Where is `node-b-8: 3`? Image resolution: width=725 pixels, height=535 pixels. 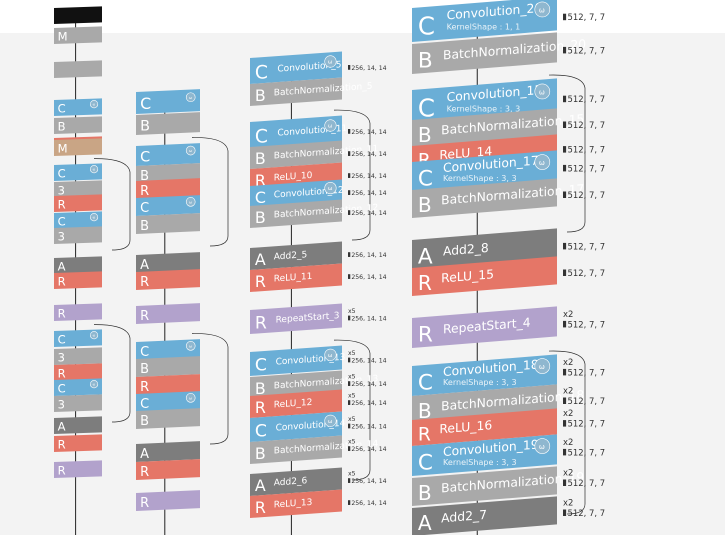
node-b-8: 3 is located at coordinates (78, 189).